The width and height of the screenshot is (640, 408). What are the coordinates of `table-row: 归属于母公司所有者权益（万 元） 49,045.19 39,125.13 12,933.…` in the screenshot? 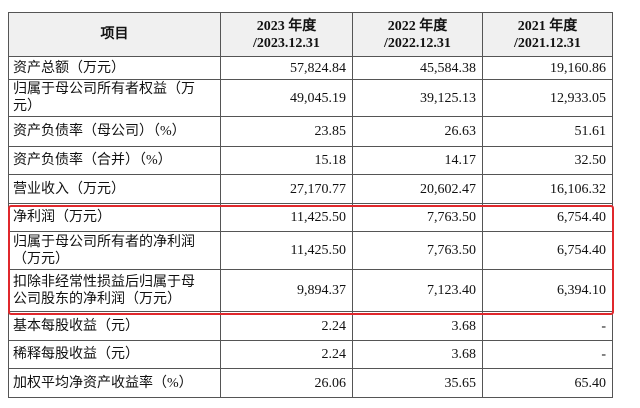 It's located at (310, 98).